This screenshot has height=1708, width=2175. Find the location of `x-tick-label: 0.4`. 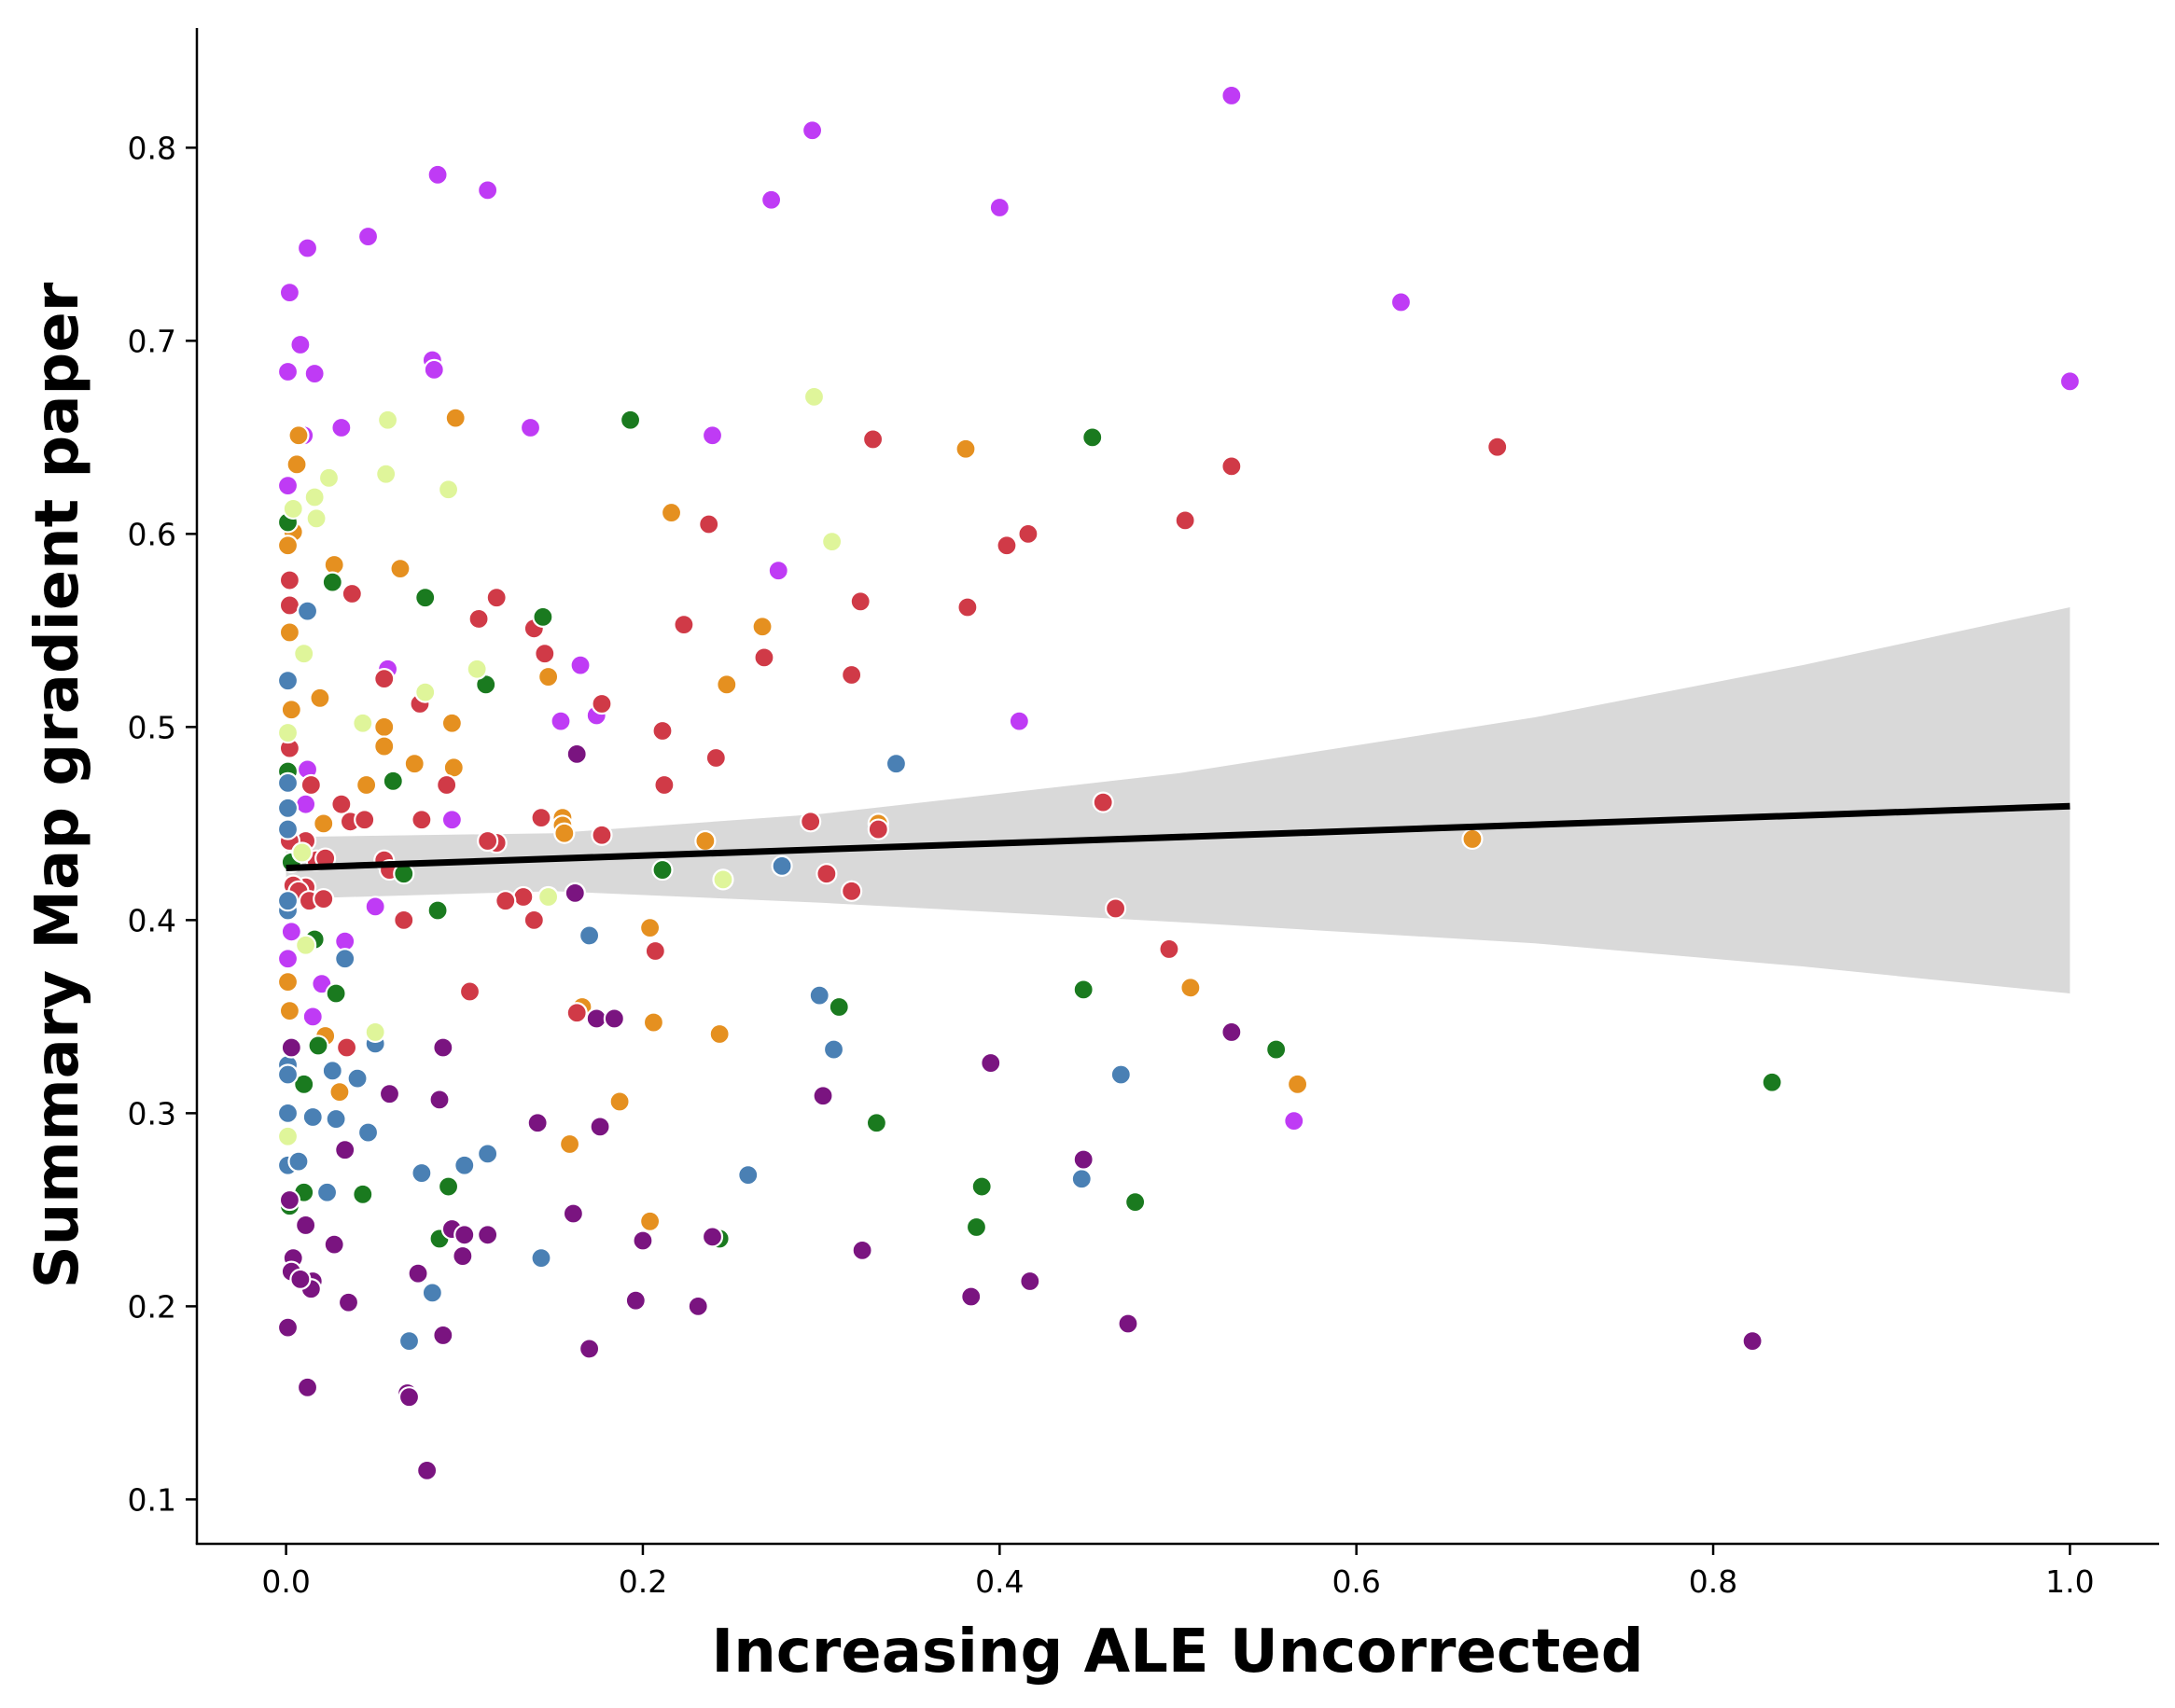

x-tick-label: 0.4 is located at coordinates (1000, 1581).